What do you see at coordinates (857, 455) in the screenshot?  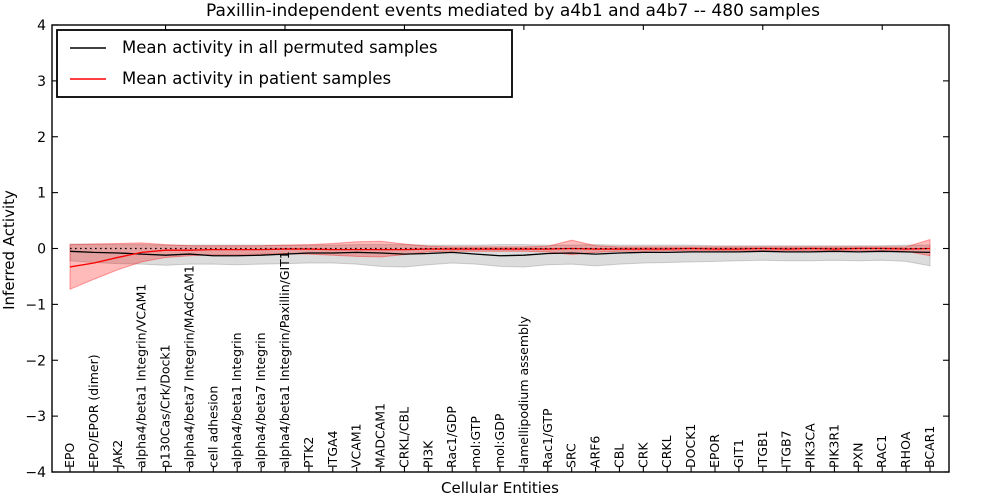 I see `x-tick-label: PXN` at bounding box center [857, 455].